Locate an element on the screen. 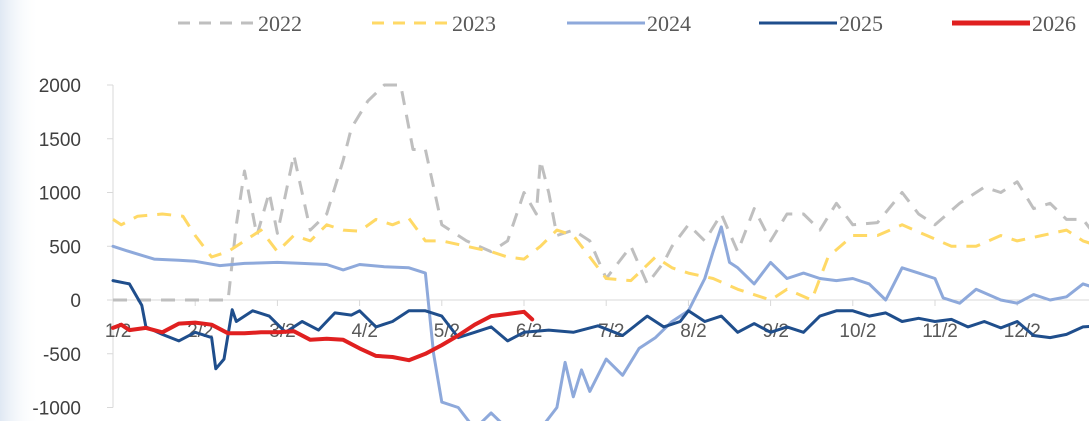 This screenshot has width=1089, height=421. x-tick-label: 8/2 is located at coordinates (693, 331).